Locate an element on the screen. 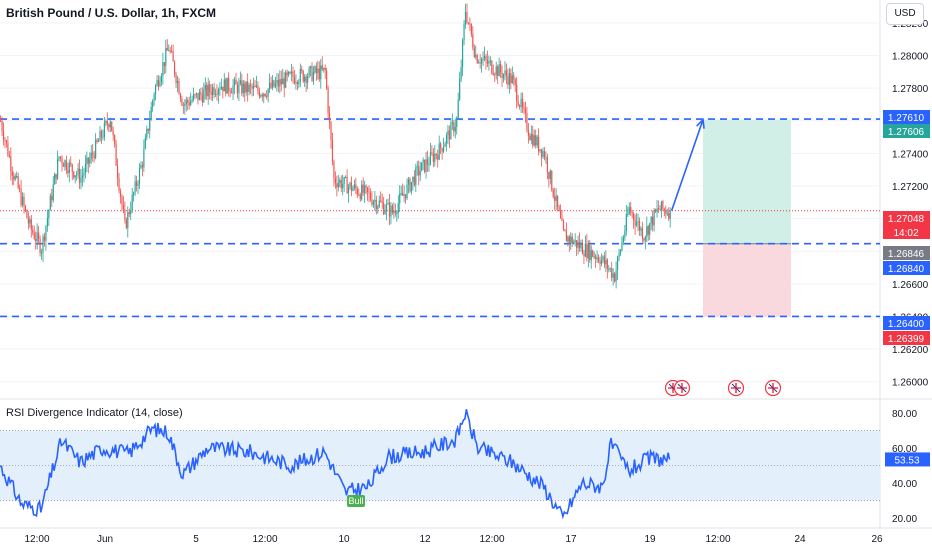 The height and width of the screenshot is (550, 932). time-axis: 12:00 Jun 5 12:00 10 12 12:00 17 19 12:00 24 26 is located at coordinates (453, 539).